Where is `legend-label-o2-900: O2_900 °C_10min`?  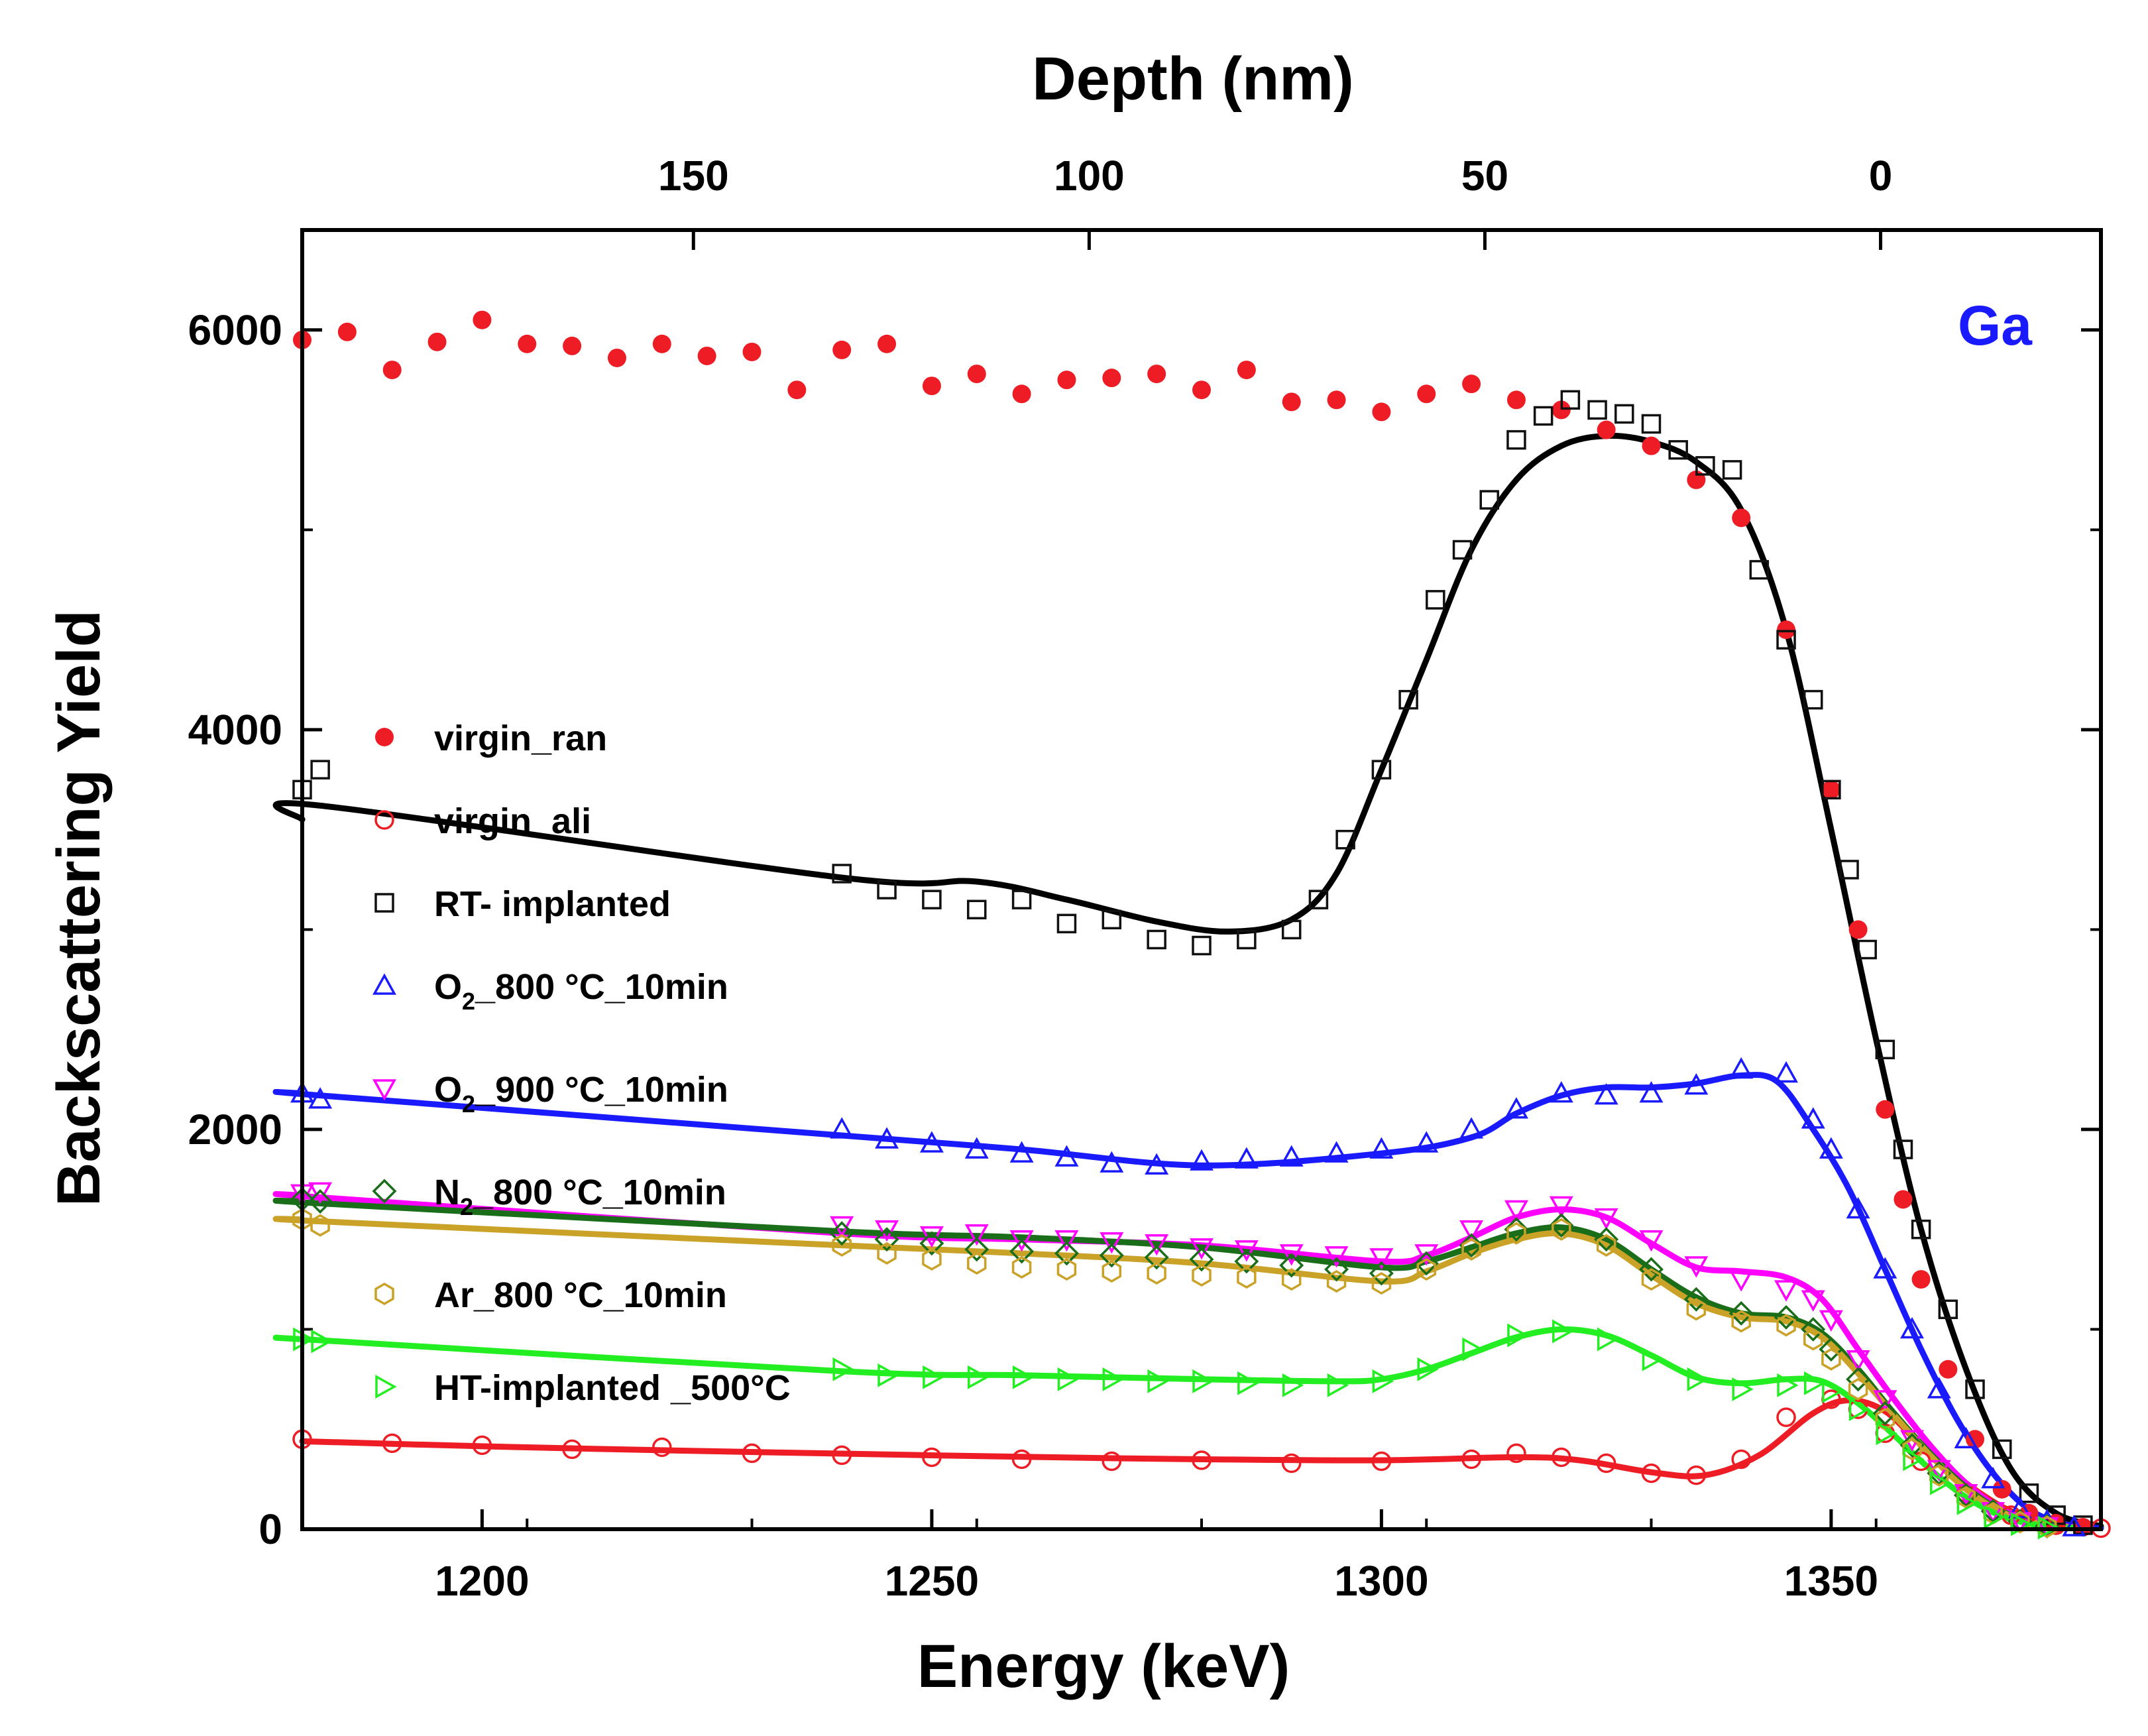
legend-label-o2-900: O2_900 °C_10min is located at coordinates (581, 1094).